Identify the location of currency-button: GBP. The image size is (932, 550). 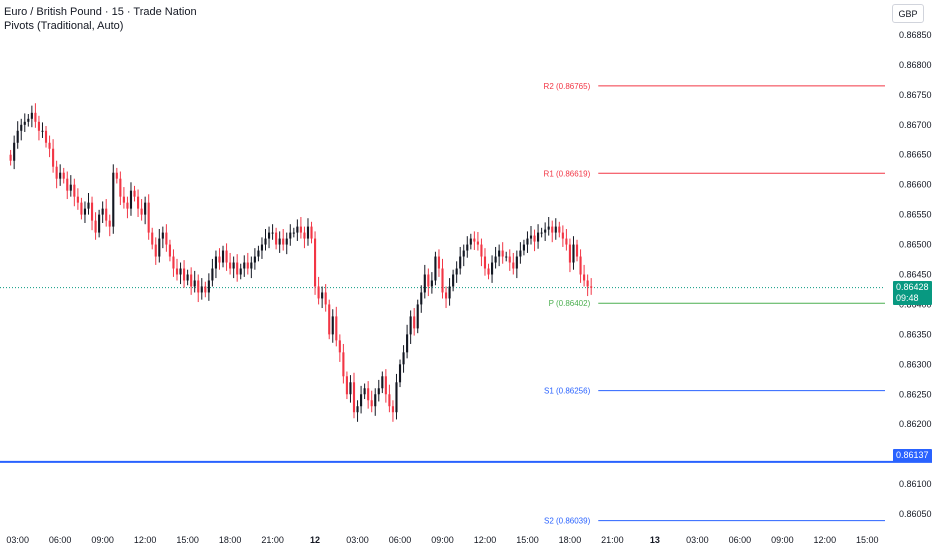
(908, 13).